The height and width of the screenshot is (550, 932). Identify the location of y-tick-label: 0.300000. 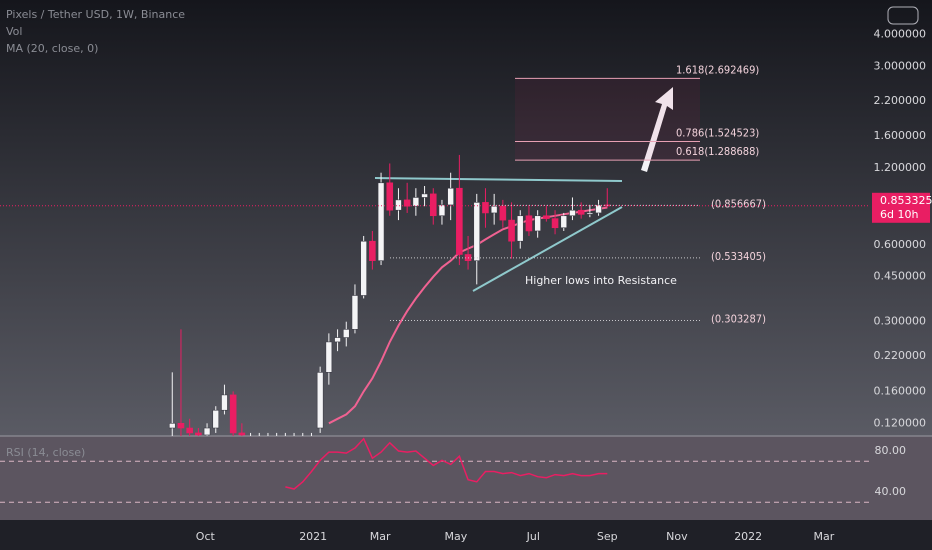
(900, 321).